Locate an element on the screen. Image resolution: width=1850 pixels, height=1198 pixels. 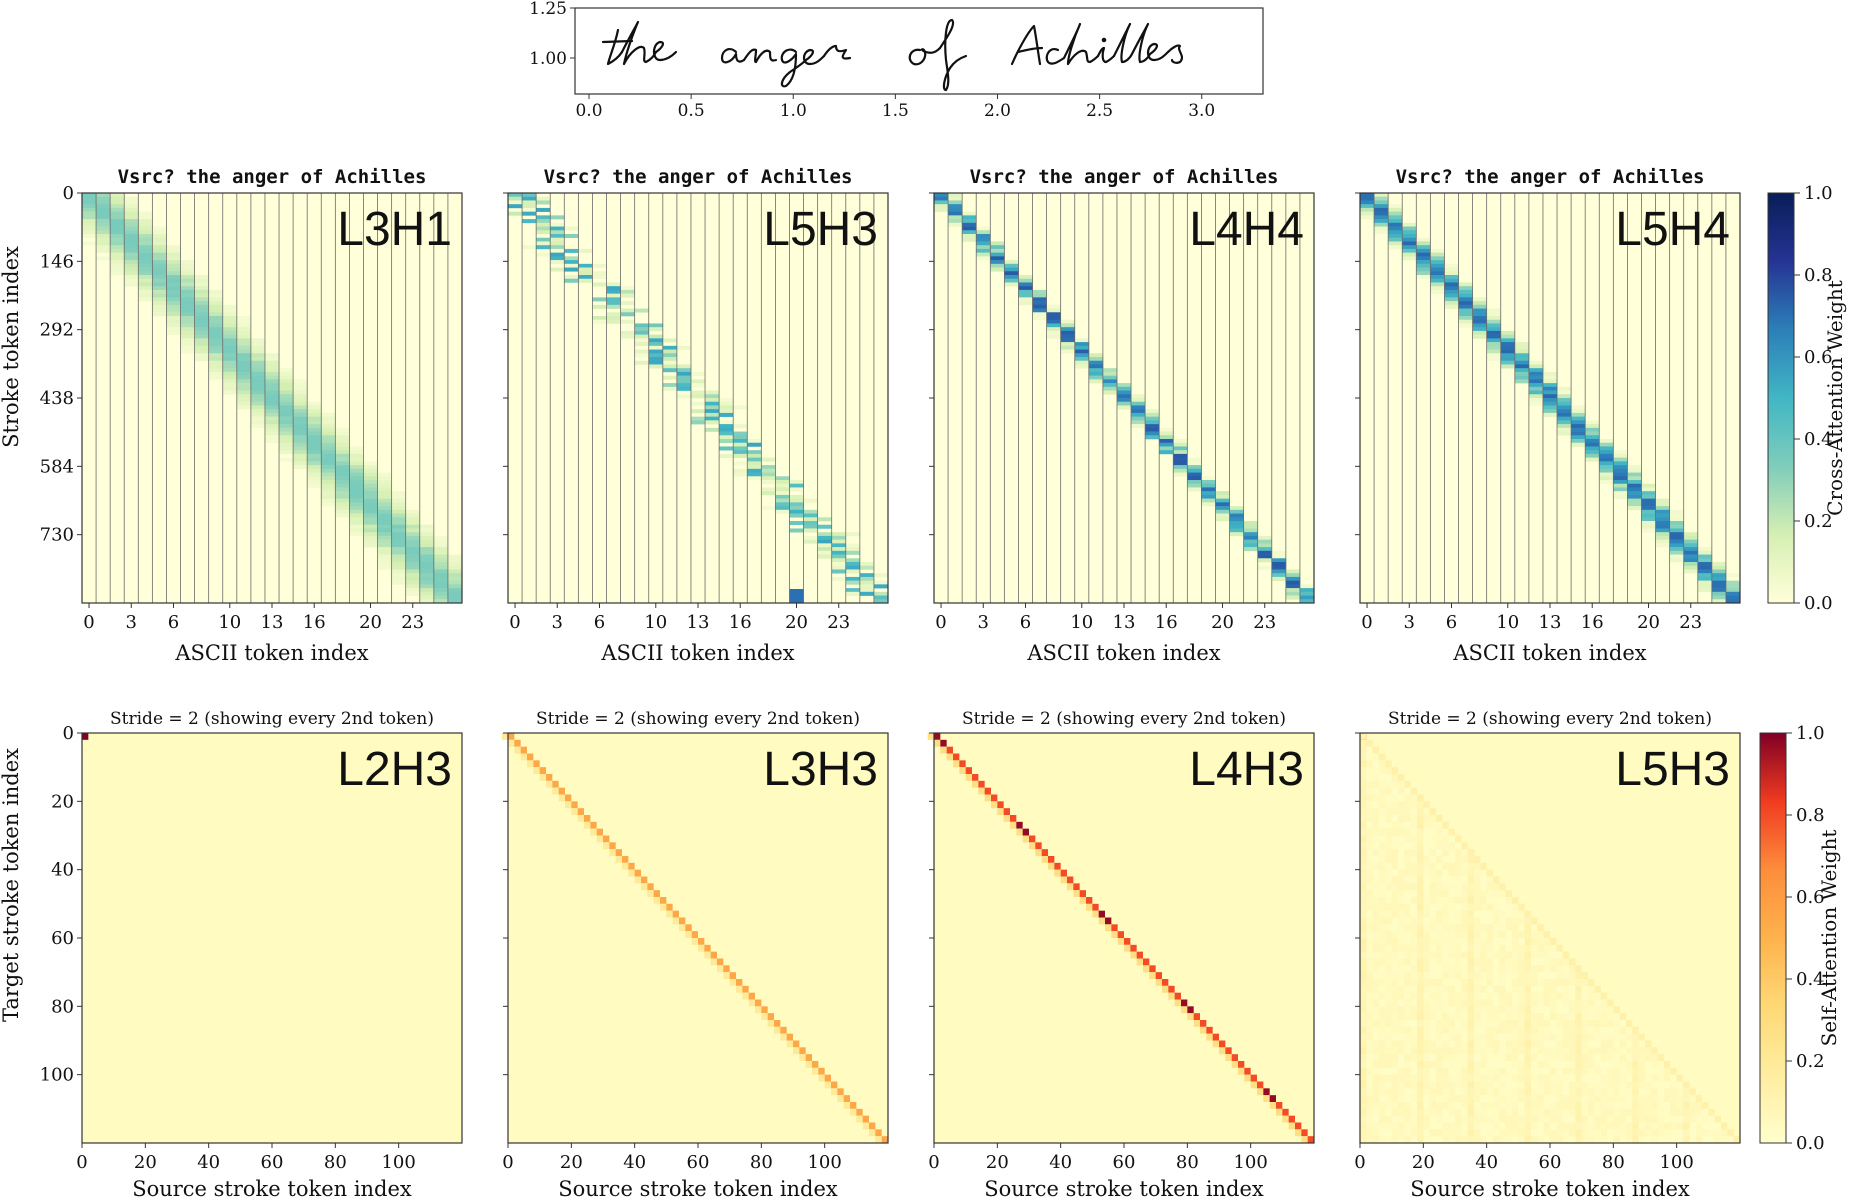
self-x-tick-label: 20 is located at coordinates (571, 1162).